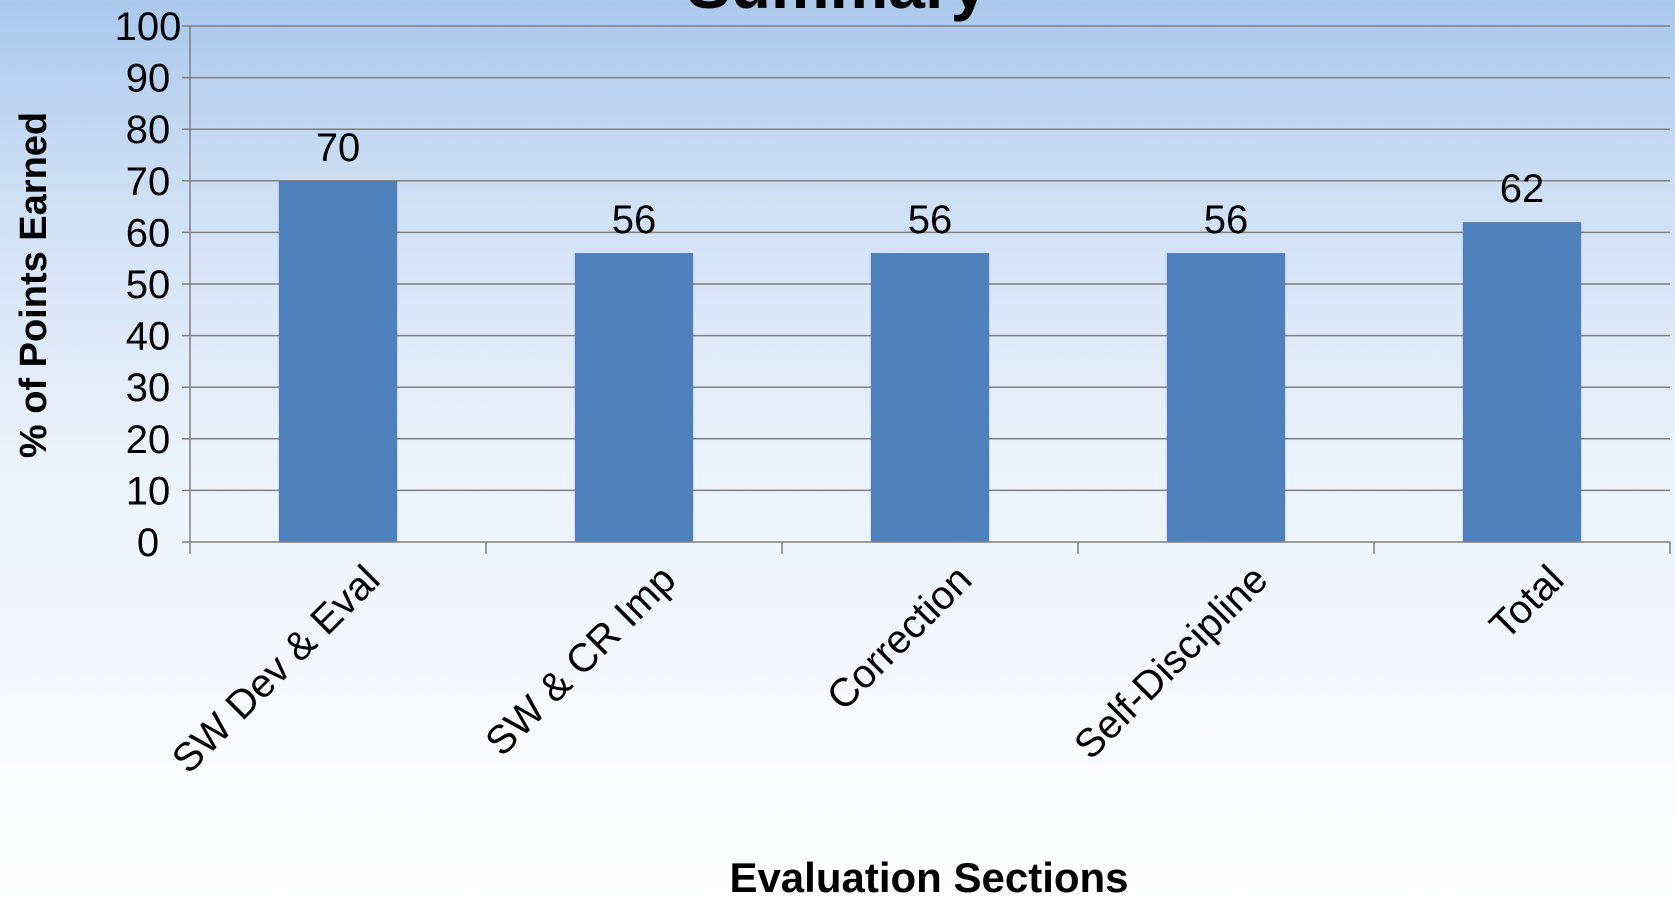  What do you see at coordinates (148, 543) in the screenshot?
I see `y-tick-label: 0` at bounding box center [148, 543].